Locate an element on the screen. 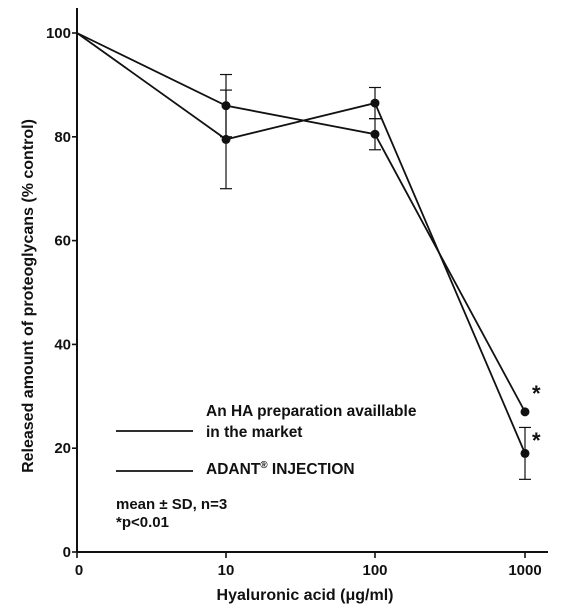 The image size is (563, 612). legend-label-adant: ADANT® INJECTION is located at coordinates (280, 469).